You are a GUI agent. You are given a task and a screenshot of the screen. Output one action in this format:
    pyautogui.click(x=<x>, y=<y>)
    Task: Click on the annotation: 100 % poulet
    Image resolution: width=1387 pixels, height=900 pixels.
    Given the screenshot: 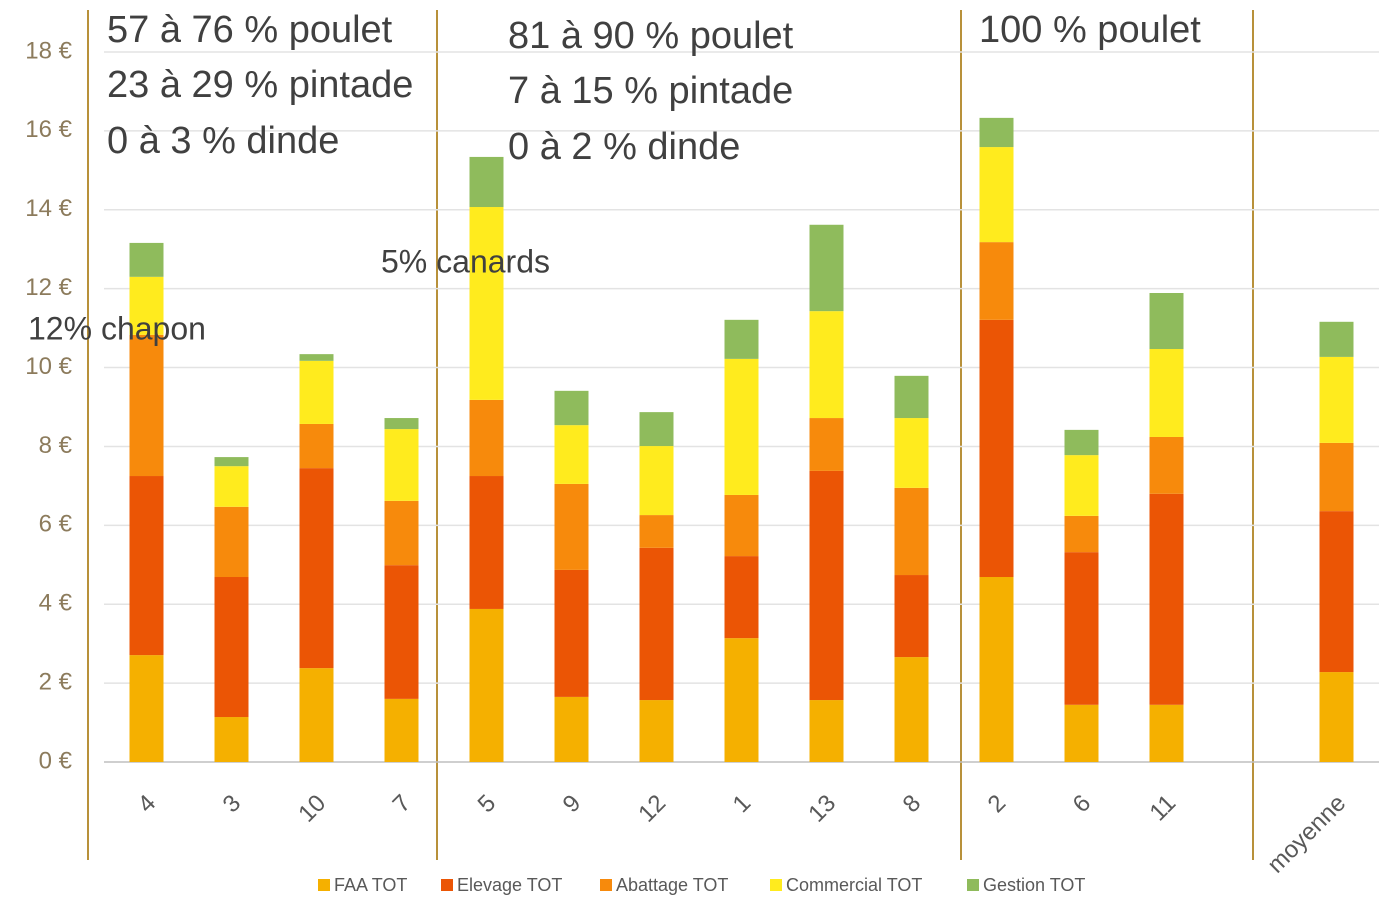 What is the action you would take?
    pyautogui.click(x=1090, y=30)
    